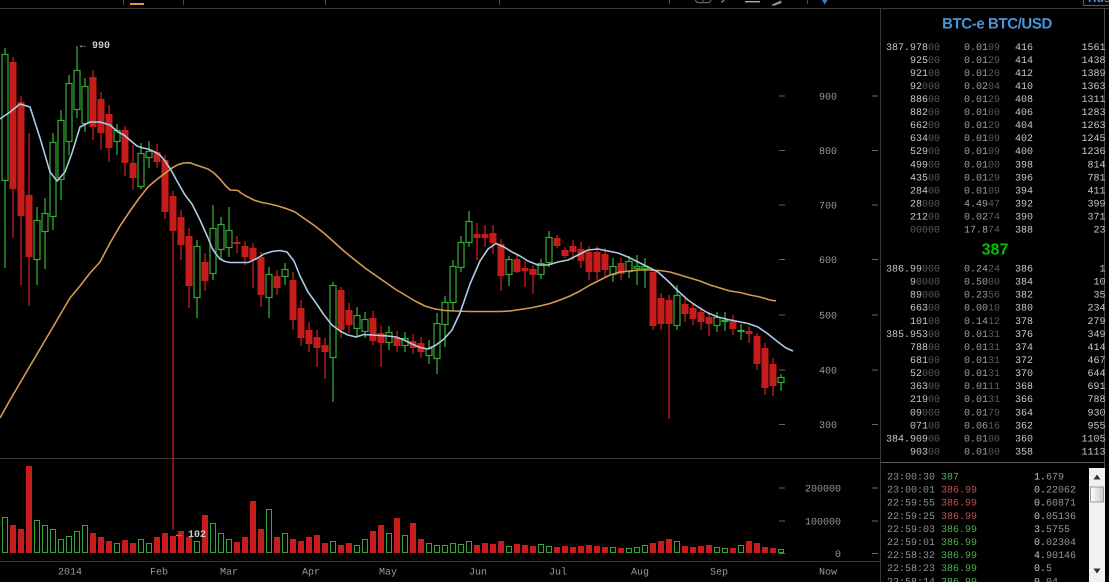  Describe the element at coordinates (191, 535) in the screenshot. I see `svg-text: ← 102` at that location.